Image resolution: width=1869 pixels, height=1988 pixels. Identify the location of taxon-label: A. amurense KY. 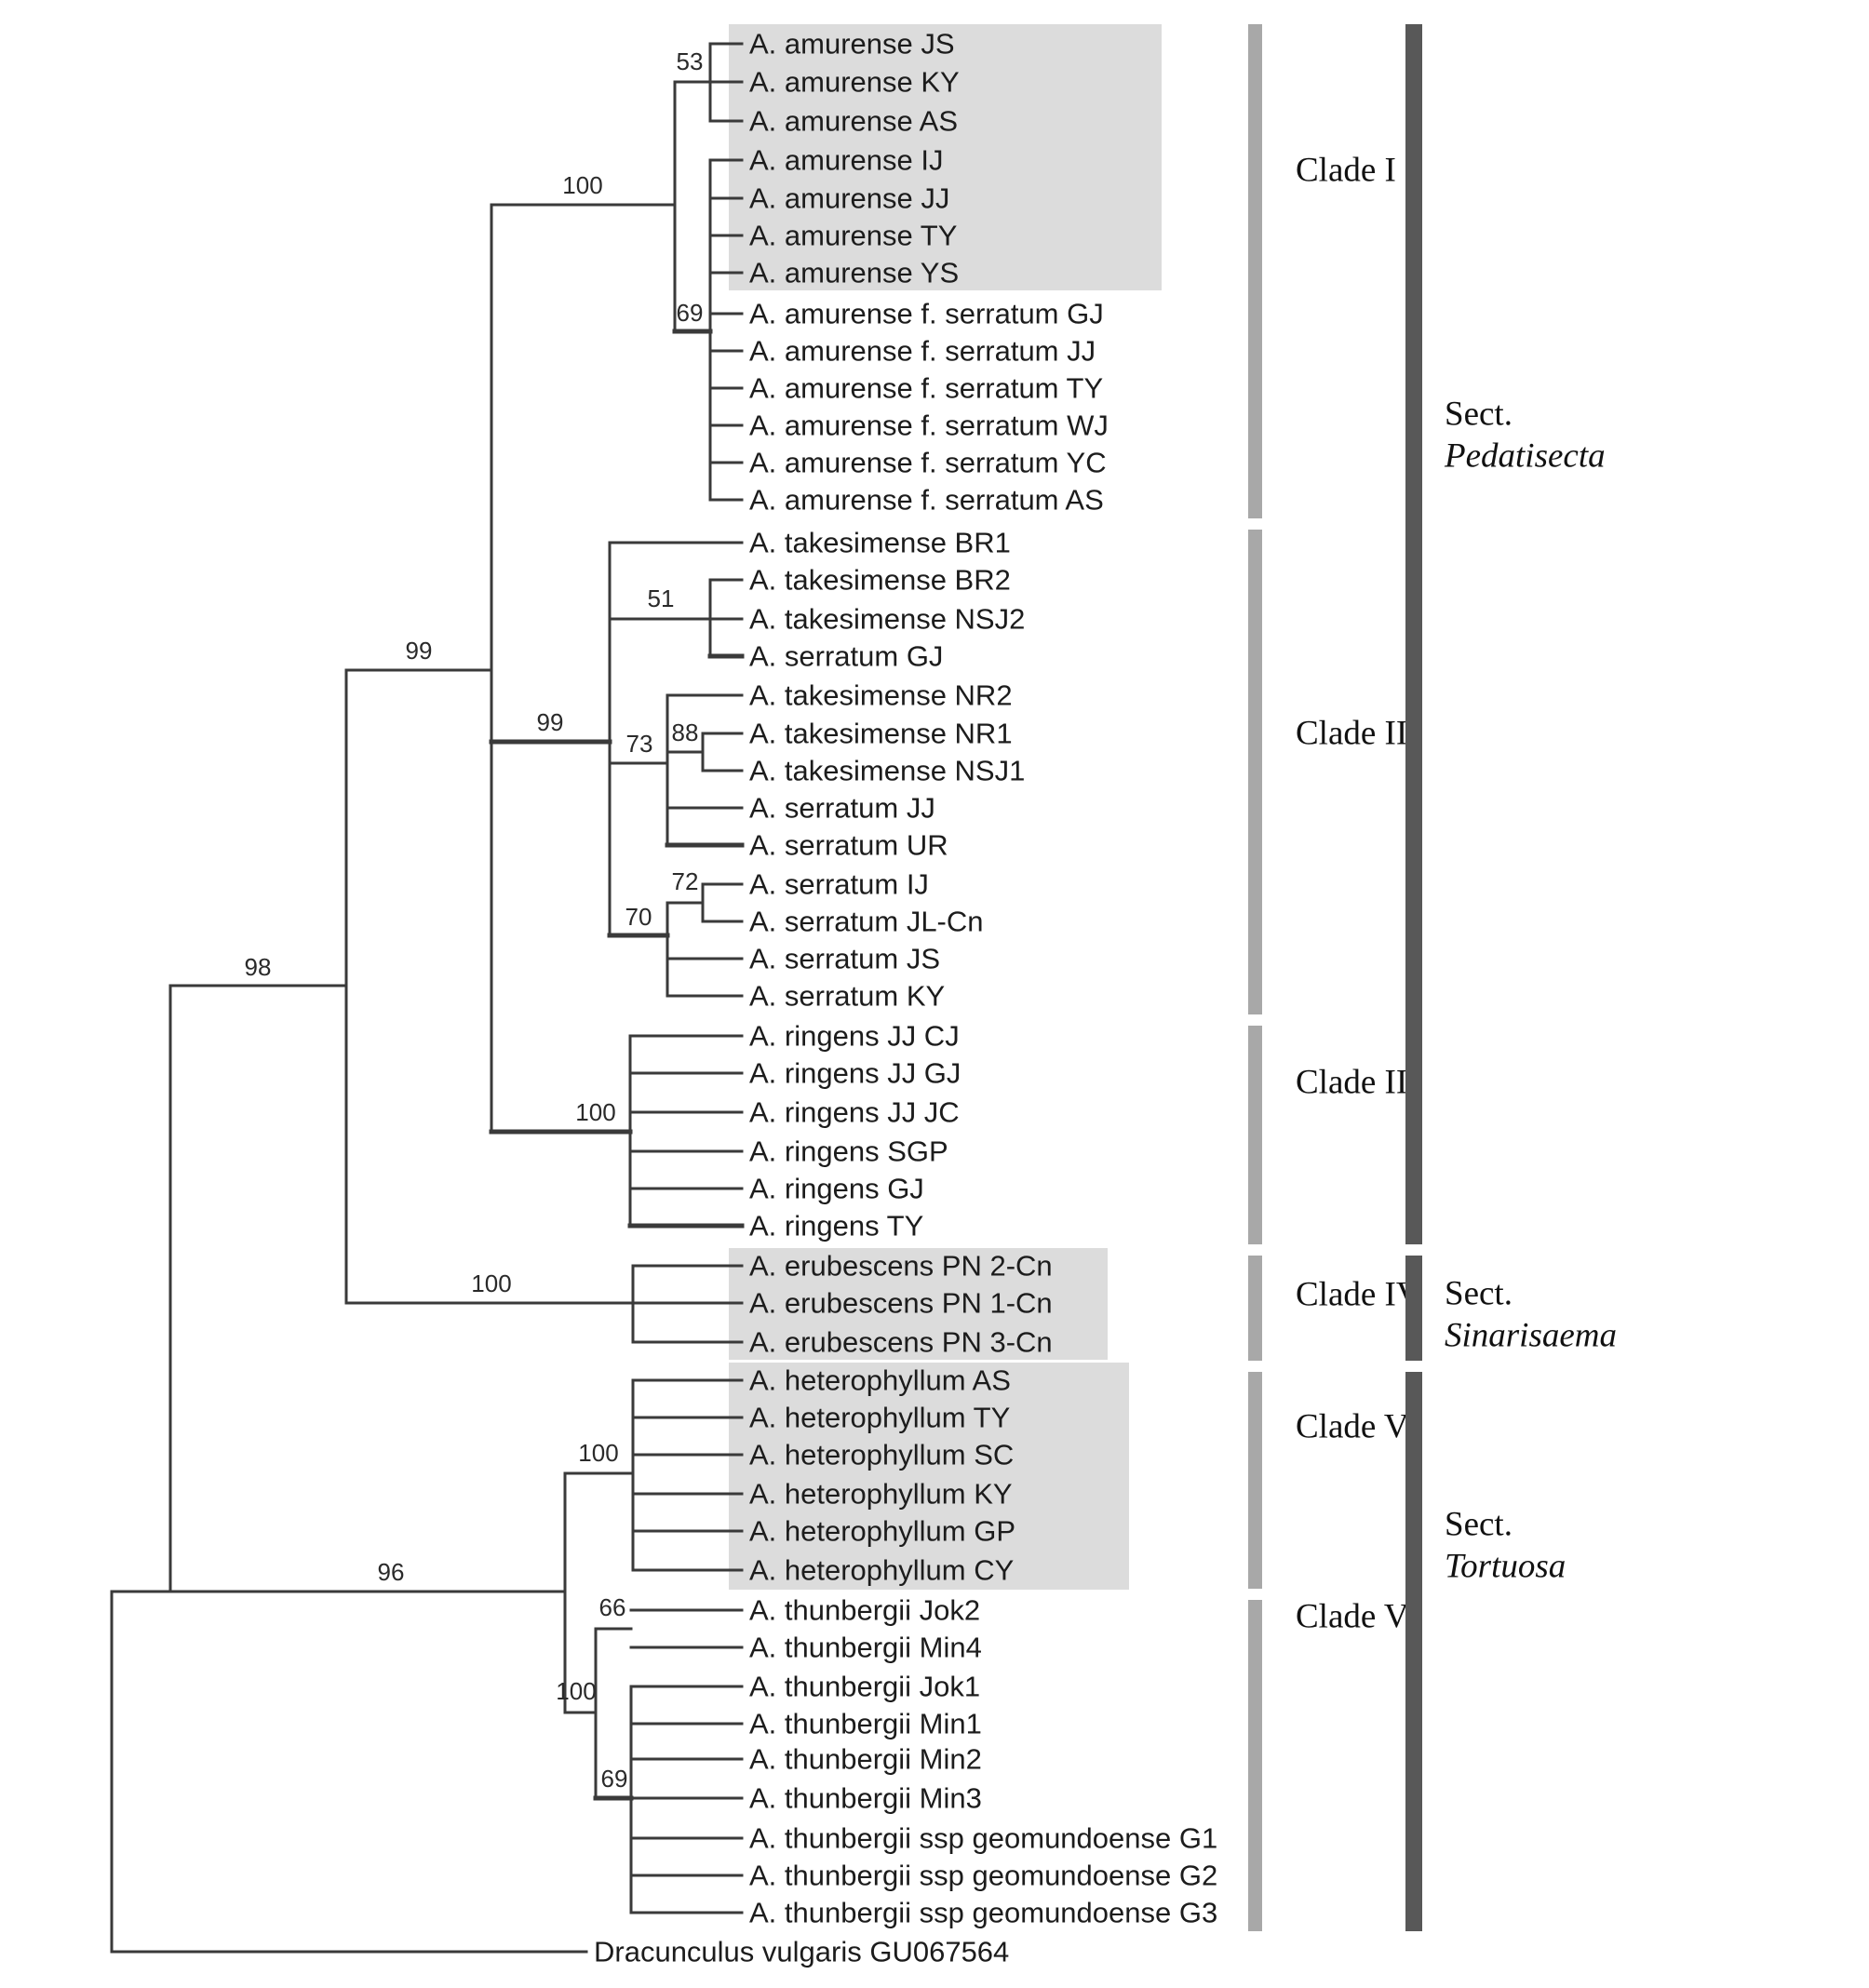
(854, 82).